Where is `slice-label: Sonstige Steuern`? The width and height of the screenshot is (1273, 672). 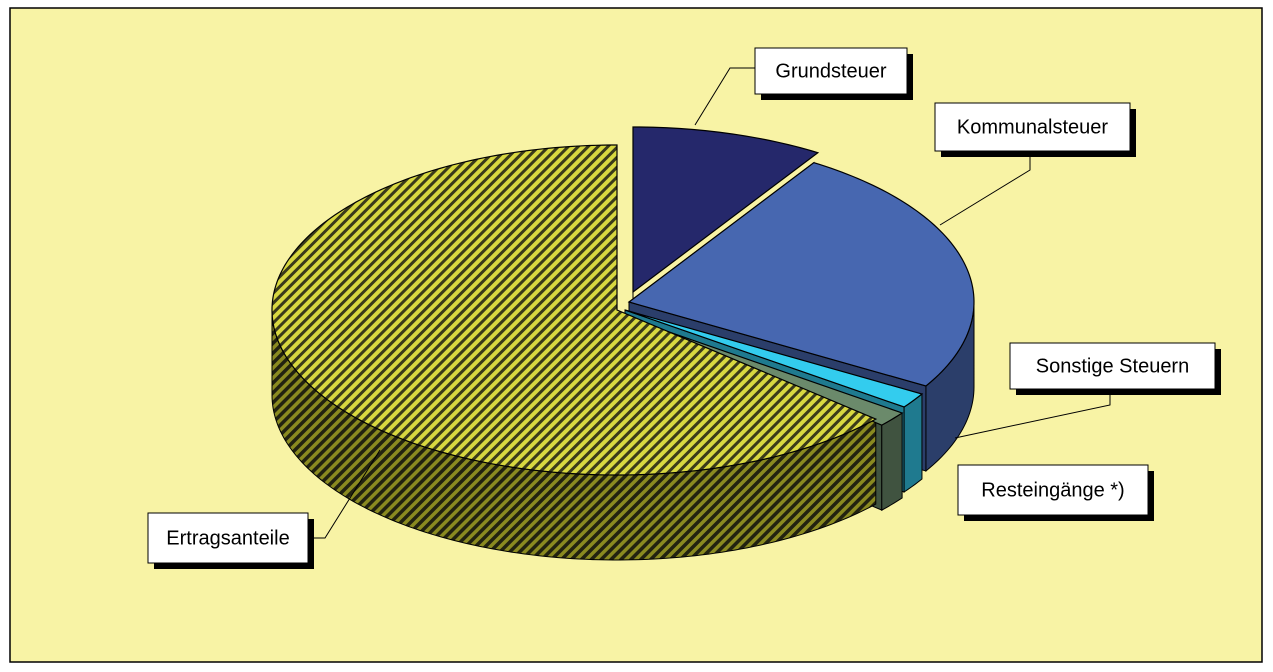
slice-label: Sonstige Steuern is located at coordinates (1112, 366).